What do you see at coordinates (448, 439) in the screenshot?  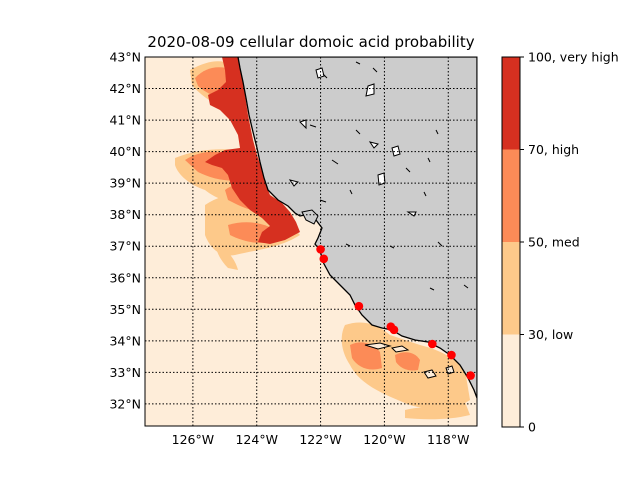 I see `lon-tick-label: 118°W` at bounding box center [448, 439].